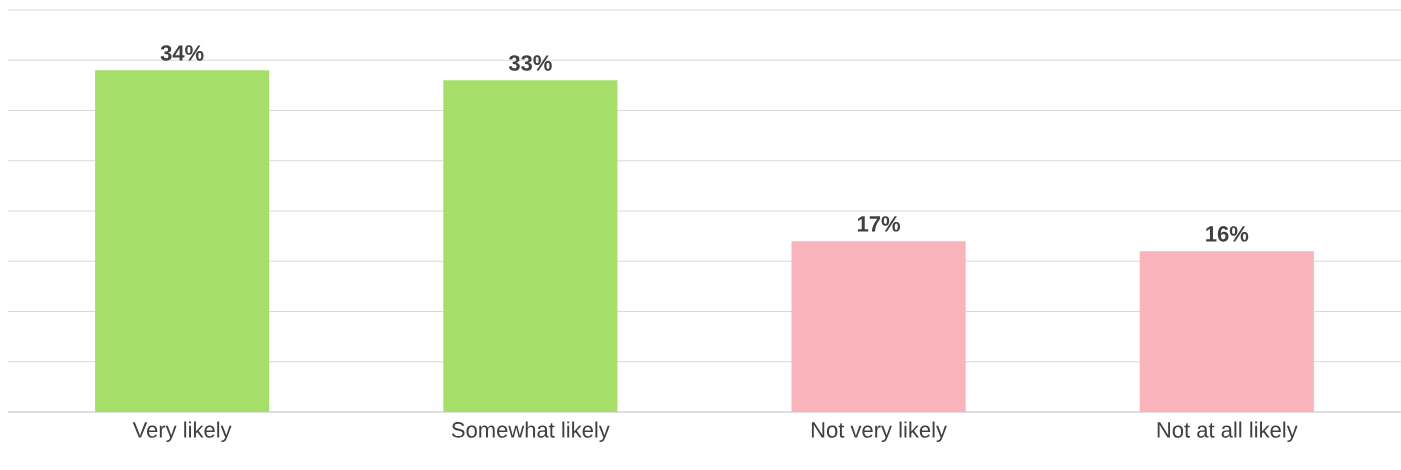 This screenshot has width=1401, height=470. What do you see at coordinates (1227, 234) in the screenshot?
I see `data-label: 16%` at bounding box center [1227, 234].